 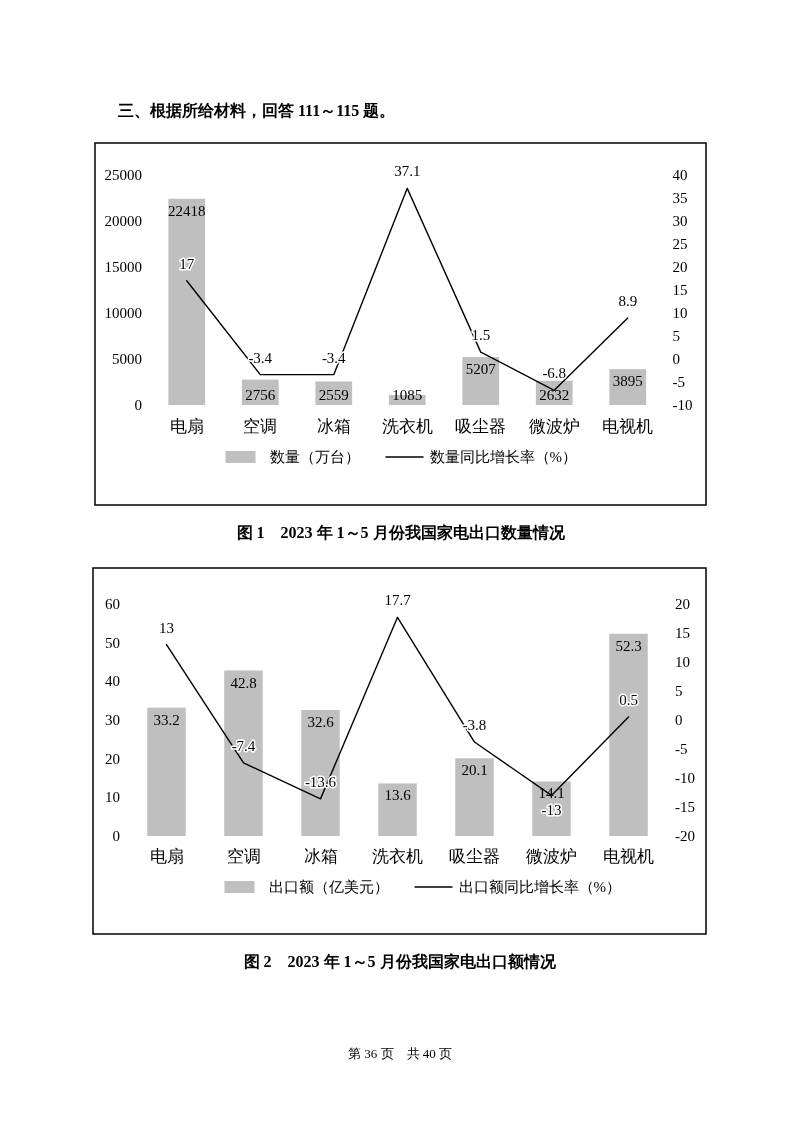 What do you see at coordinates (554, 373) in the screenshot?
I see `data-label: -6.8` at bounding box center [554, 373].